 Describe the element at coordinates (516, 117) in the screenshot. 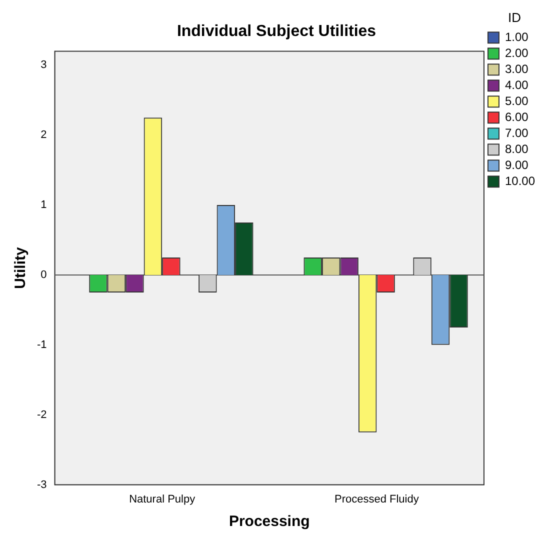

I see `legend-label: 6.00` at that location.